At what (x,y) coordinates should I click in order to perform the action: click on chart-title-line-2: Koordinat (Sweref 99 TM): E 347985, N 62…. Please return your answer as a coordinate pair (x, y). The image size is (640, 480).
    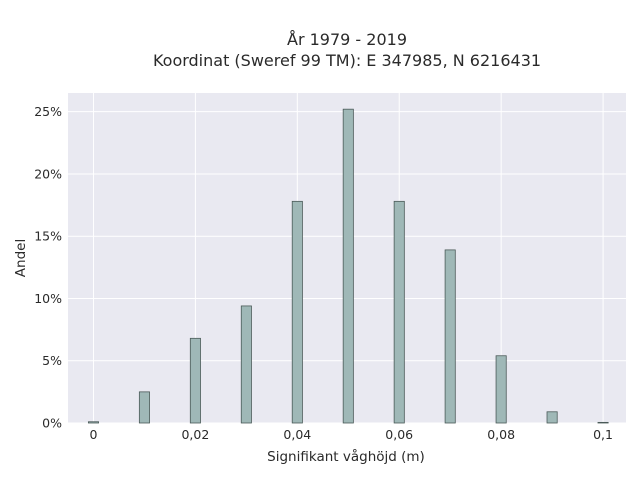
    Looking at the image, I should click on (347, 60).